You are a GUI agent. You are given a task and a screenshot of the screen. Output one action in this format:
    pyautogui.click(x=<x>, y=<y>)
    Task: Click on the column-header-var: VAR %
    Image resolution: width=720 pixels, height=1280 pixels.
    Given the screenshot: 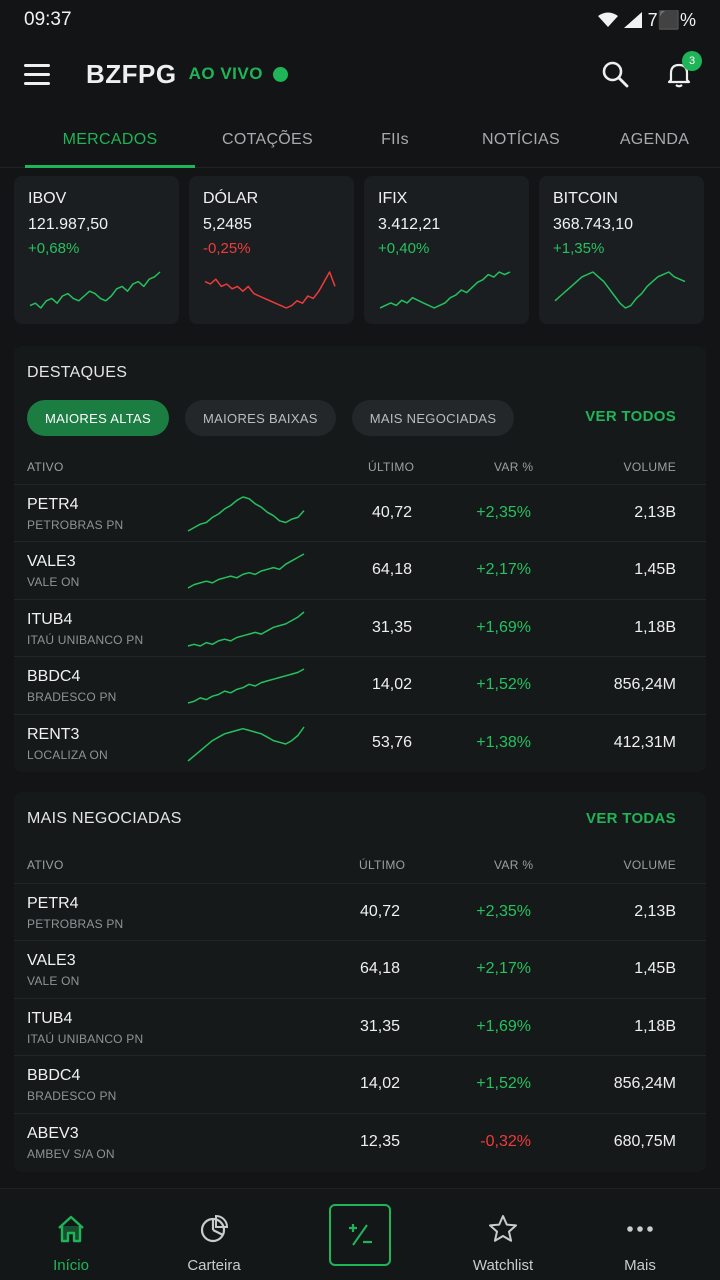 What is the action you would take?
    pyautogui.click(x=514, y=467)
    